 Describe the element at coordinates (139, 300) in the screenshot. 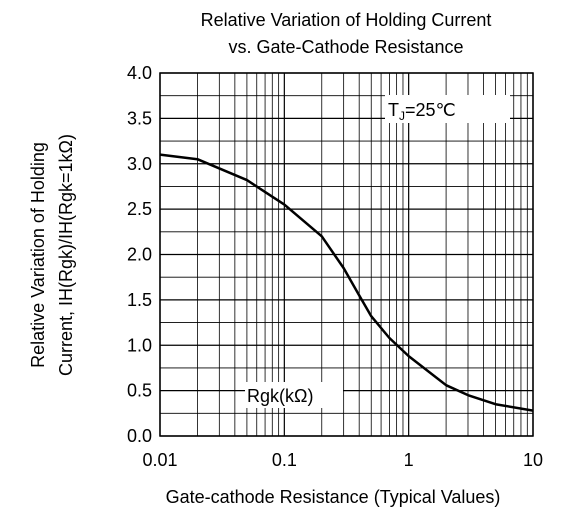

I see `y-tick-label: 1.5` at that location.